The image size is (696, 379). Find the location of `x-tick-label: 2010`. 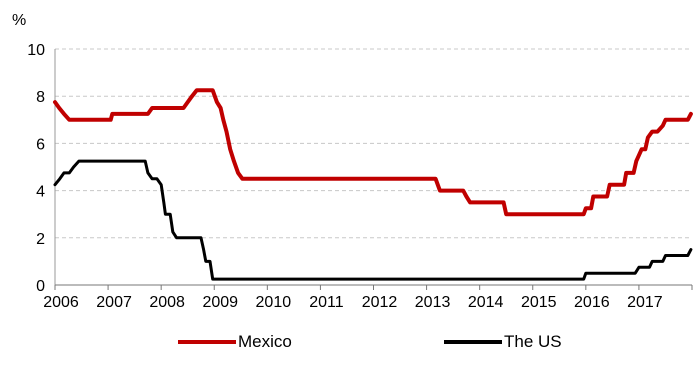

x-tick-label: 2010 is located at coordinates (274, 302).